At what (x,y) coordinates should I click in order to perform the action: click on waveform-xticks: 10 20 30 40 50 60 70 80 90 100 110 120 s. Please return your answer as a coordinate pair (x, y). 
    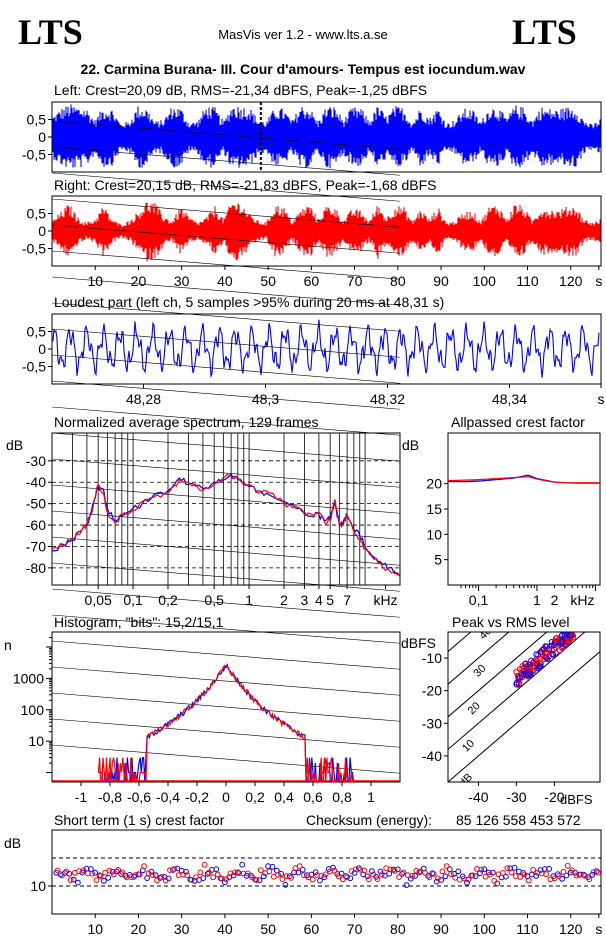
    Looking at the image, I should click on (344, 277).